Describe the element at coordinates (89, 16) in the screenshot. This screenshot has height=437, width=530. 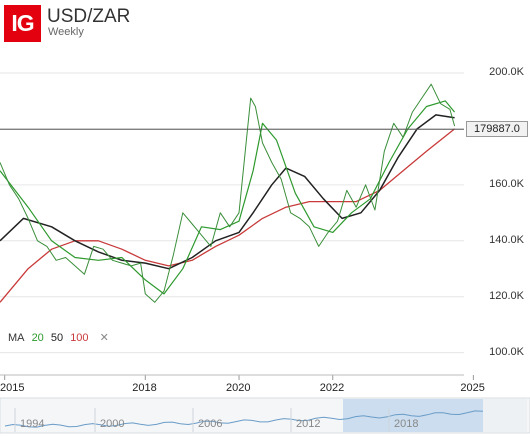
I see `page-title: USD/ZAR` at that location.